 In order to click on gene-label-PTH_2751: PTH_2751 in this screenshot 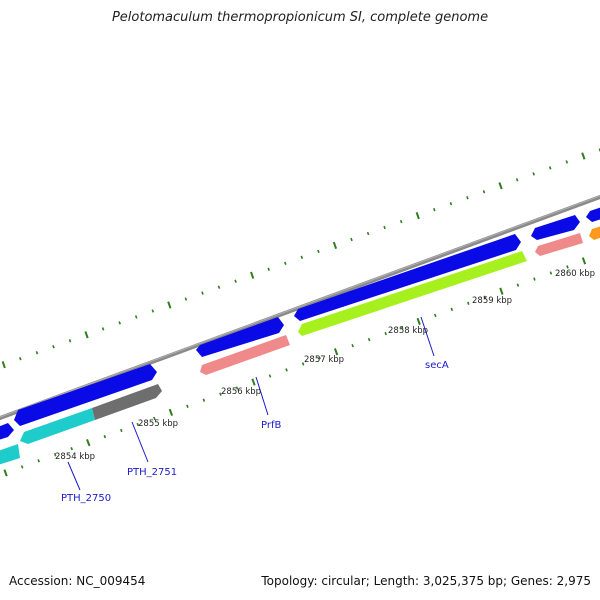, I will do `click(152, 472)`.